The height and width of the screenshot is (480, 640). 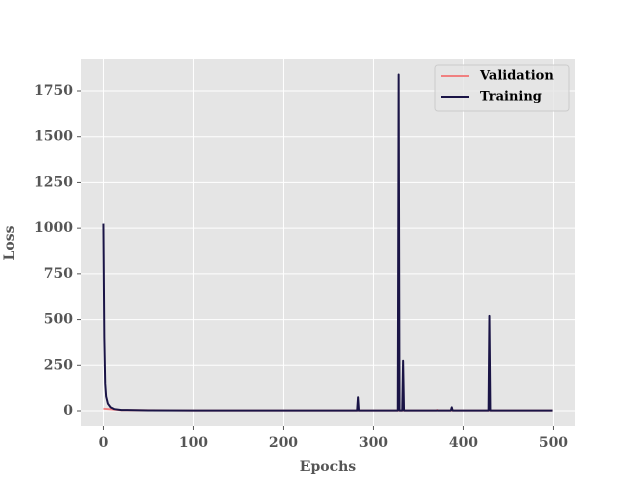 What do you see at coordinates (516, 76) in the screenshot?
I see `legend-label: Validation` at bounding box center [516, 76].